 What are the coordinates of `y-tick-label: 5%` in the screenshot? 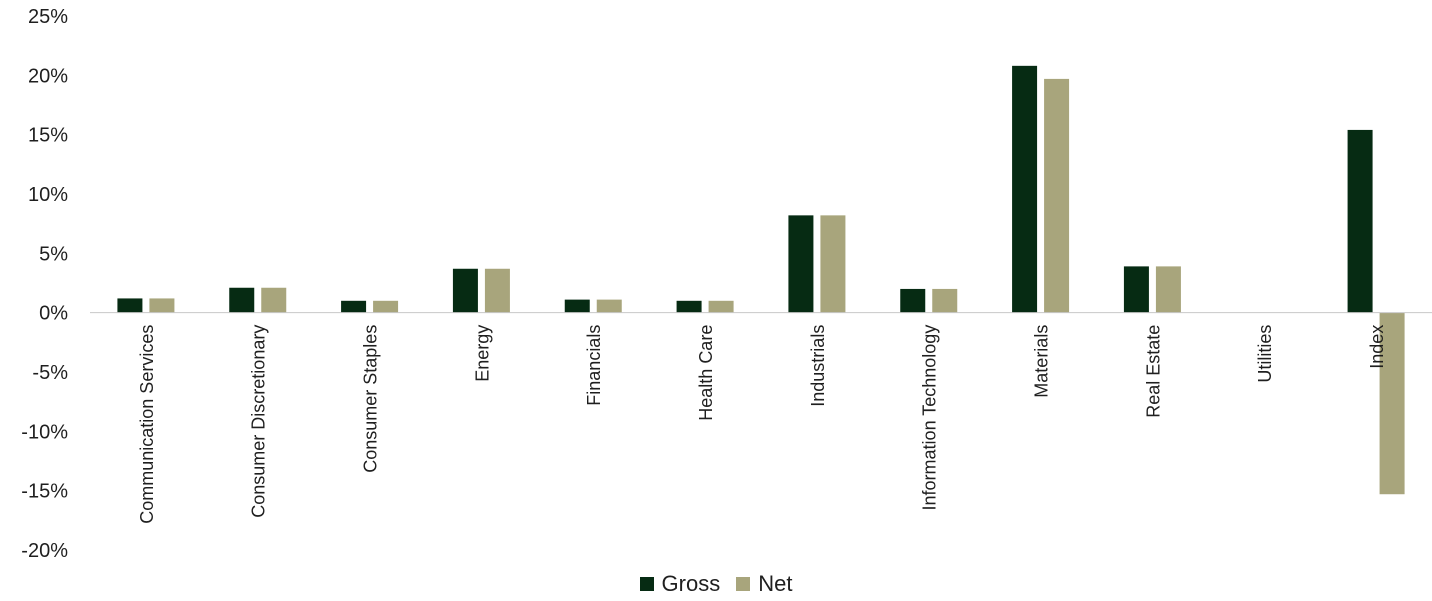 It's located at (53, 254).